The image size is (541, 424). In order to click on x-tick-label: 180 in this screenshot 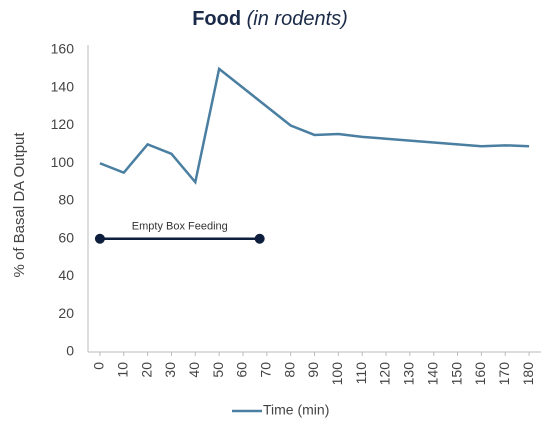, I will do `click(528, 374)`.